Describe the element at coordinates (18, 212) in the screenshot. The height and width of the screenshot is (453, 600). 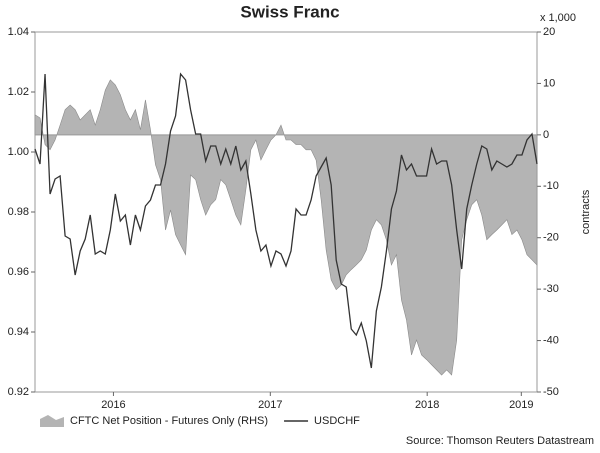
I see `y-tick-label: 0.98` at that location.